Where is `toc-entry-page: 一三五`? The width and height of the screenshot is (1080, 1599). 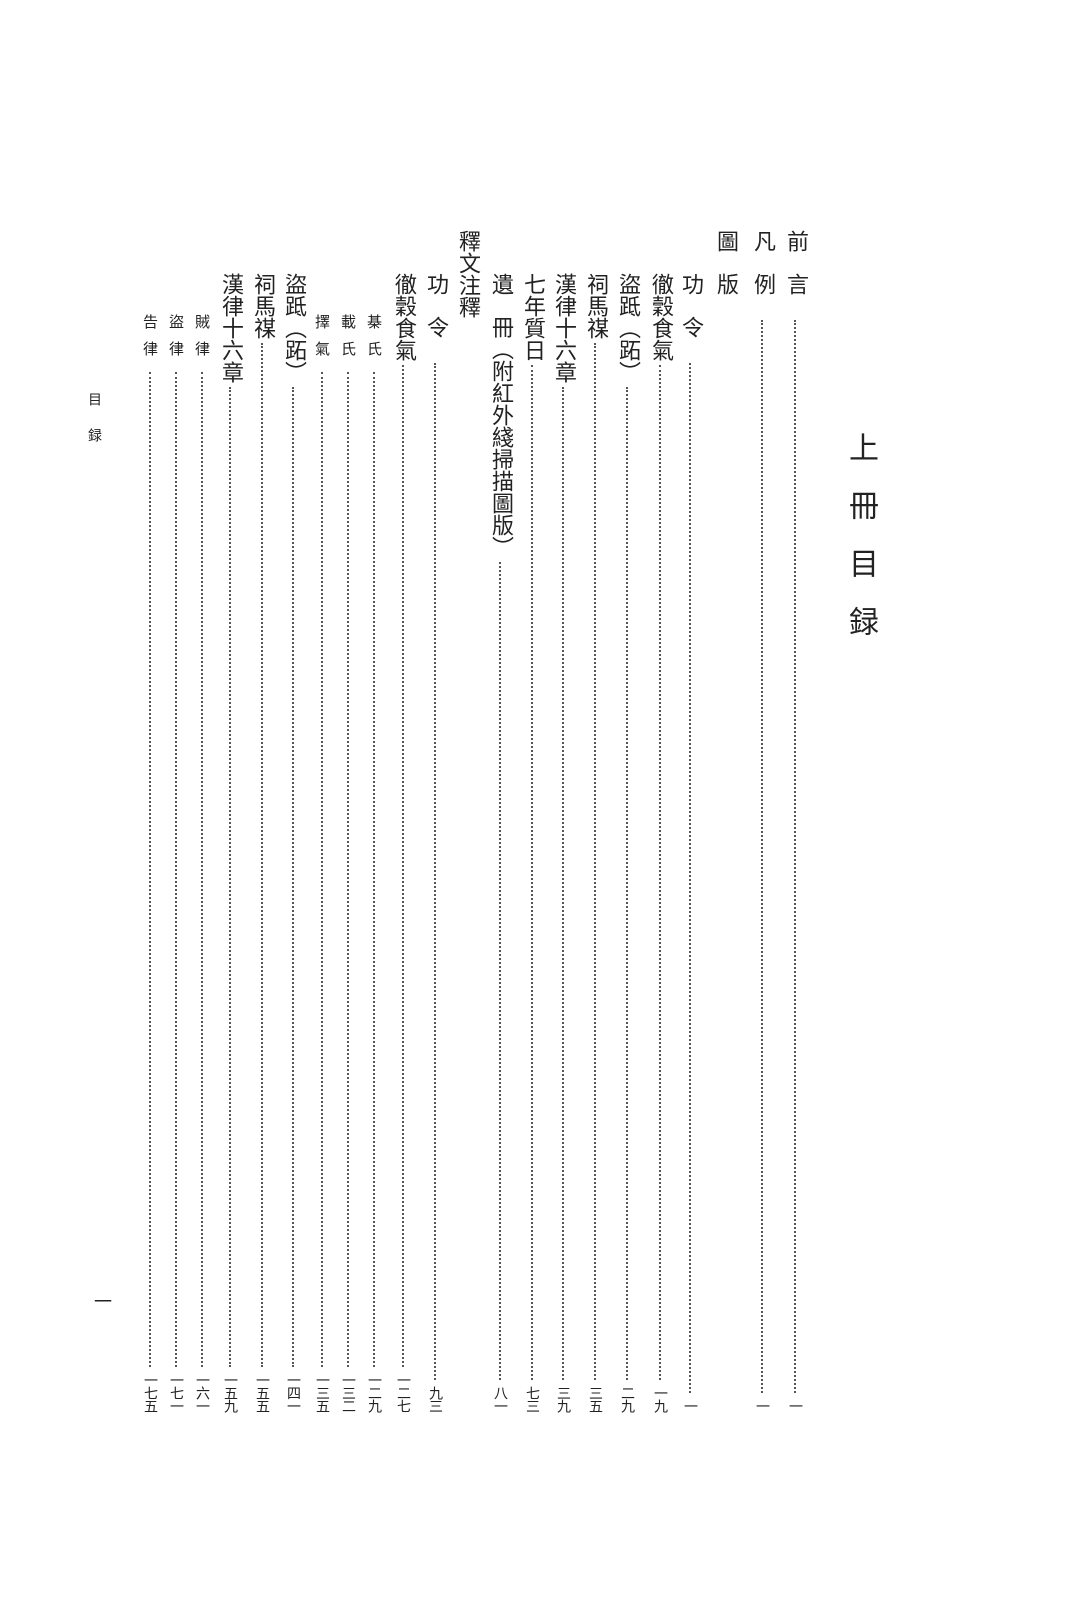
toc-entry-page: 一三五 is located at coordinates (322, 1392).